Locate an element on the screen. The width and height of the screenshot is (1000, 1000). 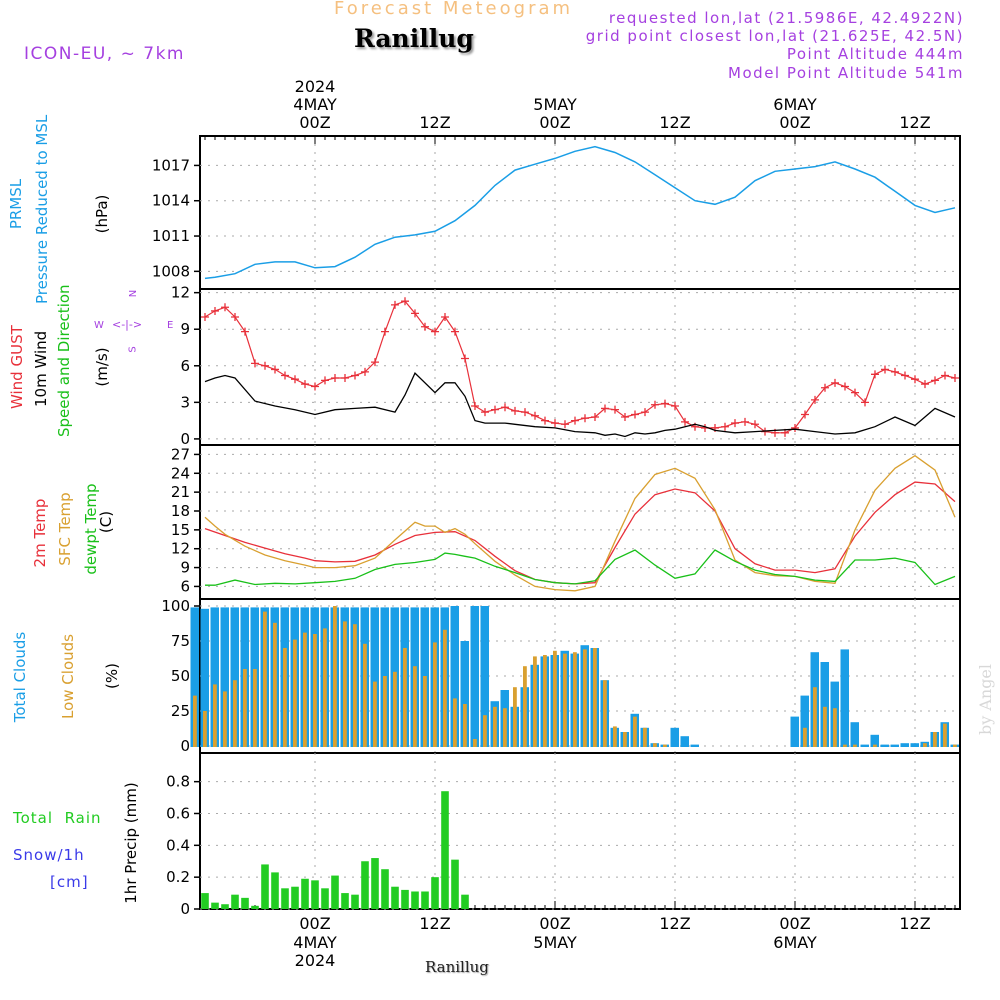
snow-label: Snow/1h is located at coordinates (49, 855).